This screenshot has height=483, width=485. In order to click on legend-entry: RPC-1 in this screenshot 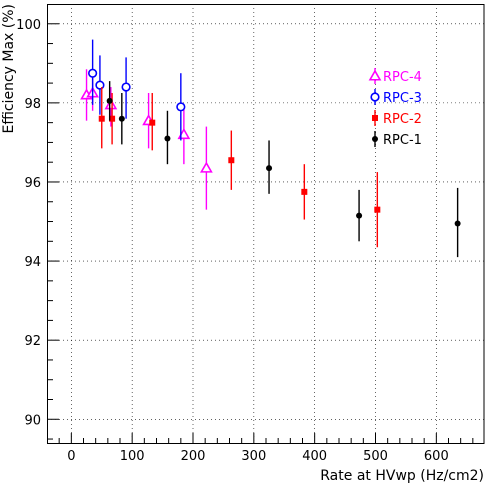, I will do `click(397, 139)`.